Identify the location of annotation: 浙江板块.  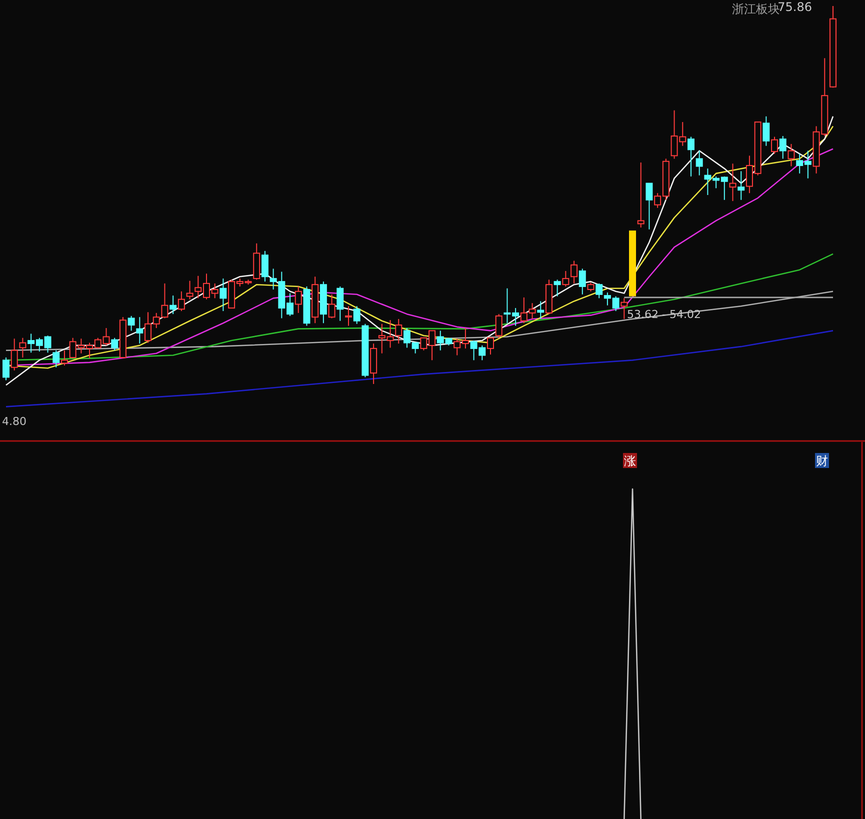
(756, 9).